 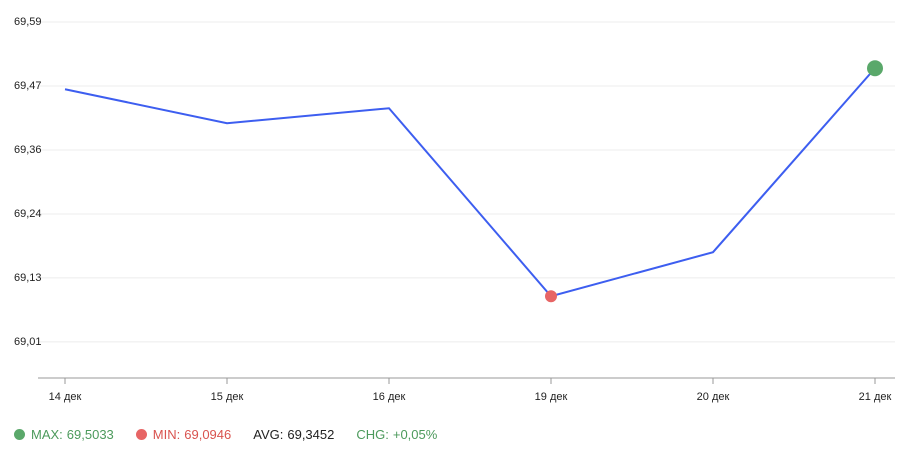 I want to click on summary-text: MIN: 69,0946, so click(x=192, y=434).